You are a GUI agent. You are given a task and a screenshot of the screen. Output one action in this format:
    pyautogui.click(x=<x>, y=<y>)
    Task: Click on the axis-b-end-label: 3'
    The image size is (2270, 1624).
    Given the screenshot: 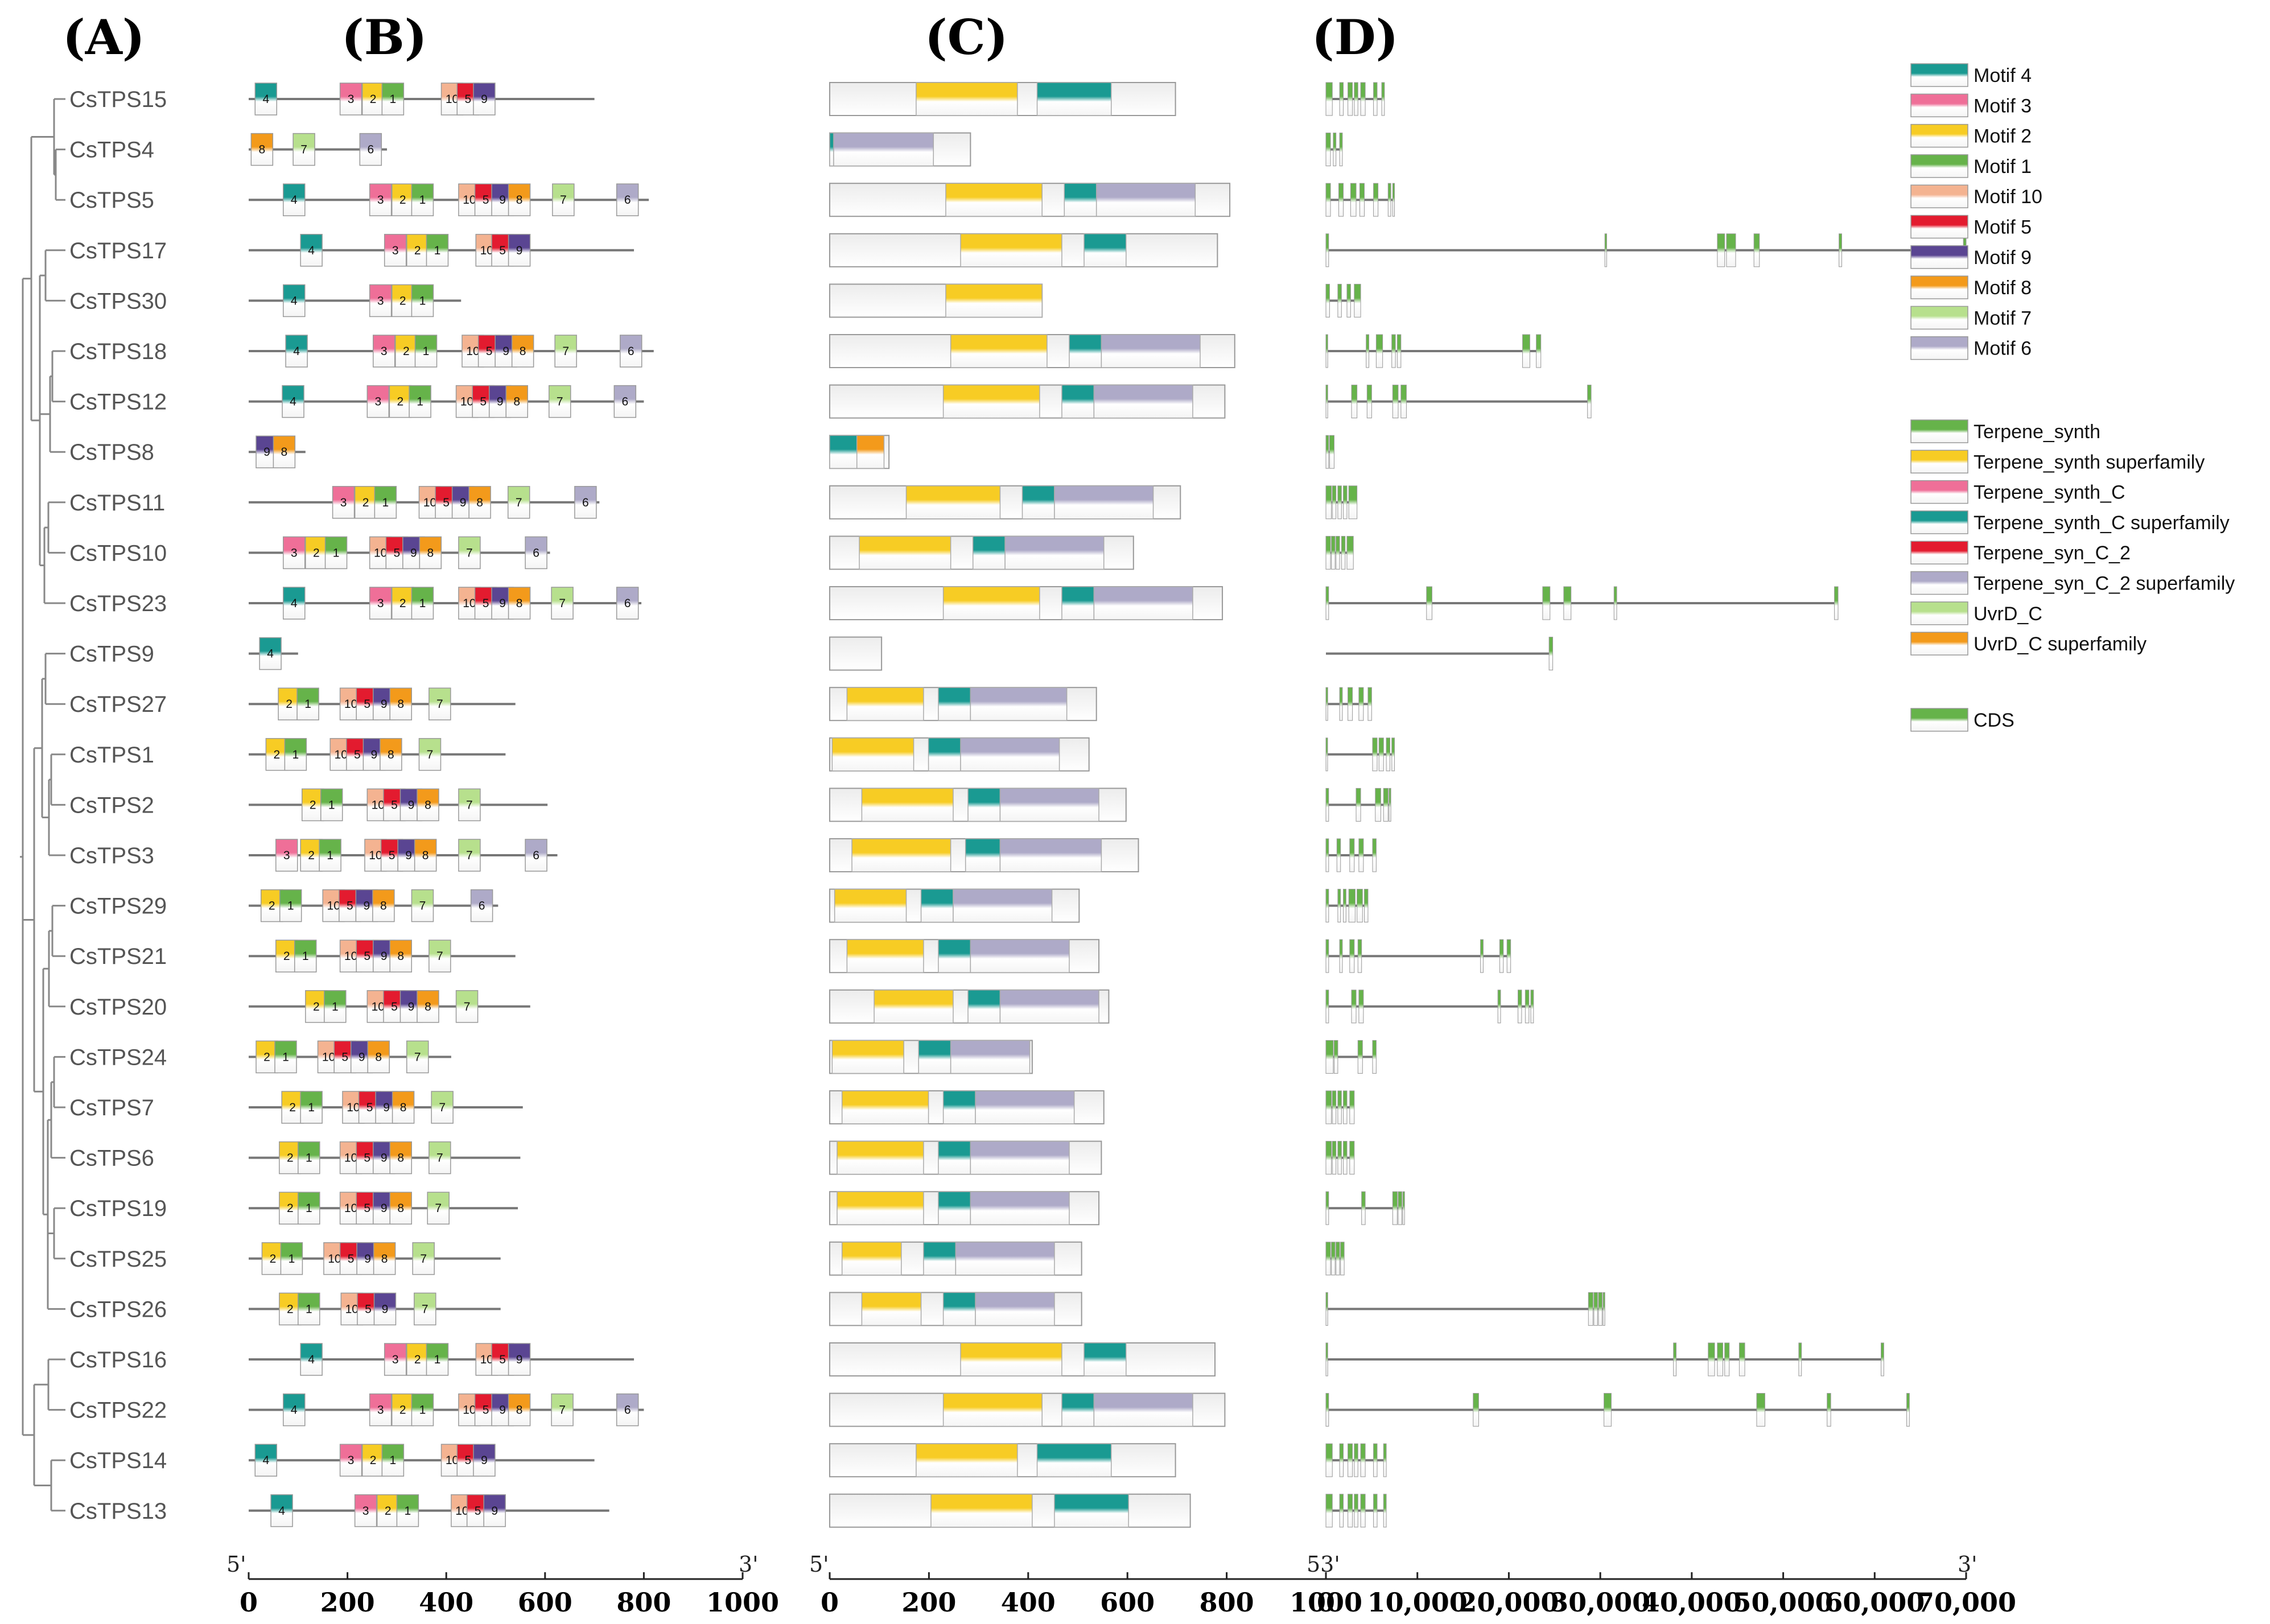 What is the action you would take?
    pyautogui.click(x=749, y=1564)
    